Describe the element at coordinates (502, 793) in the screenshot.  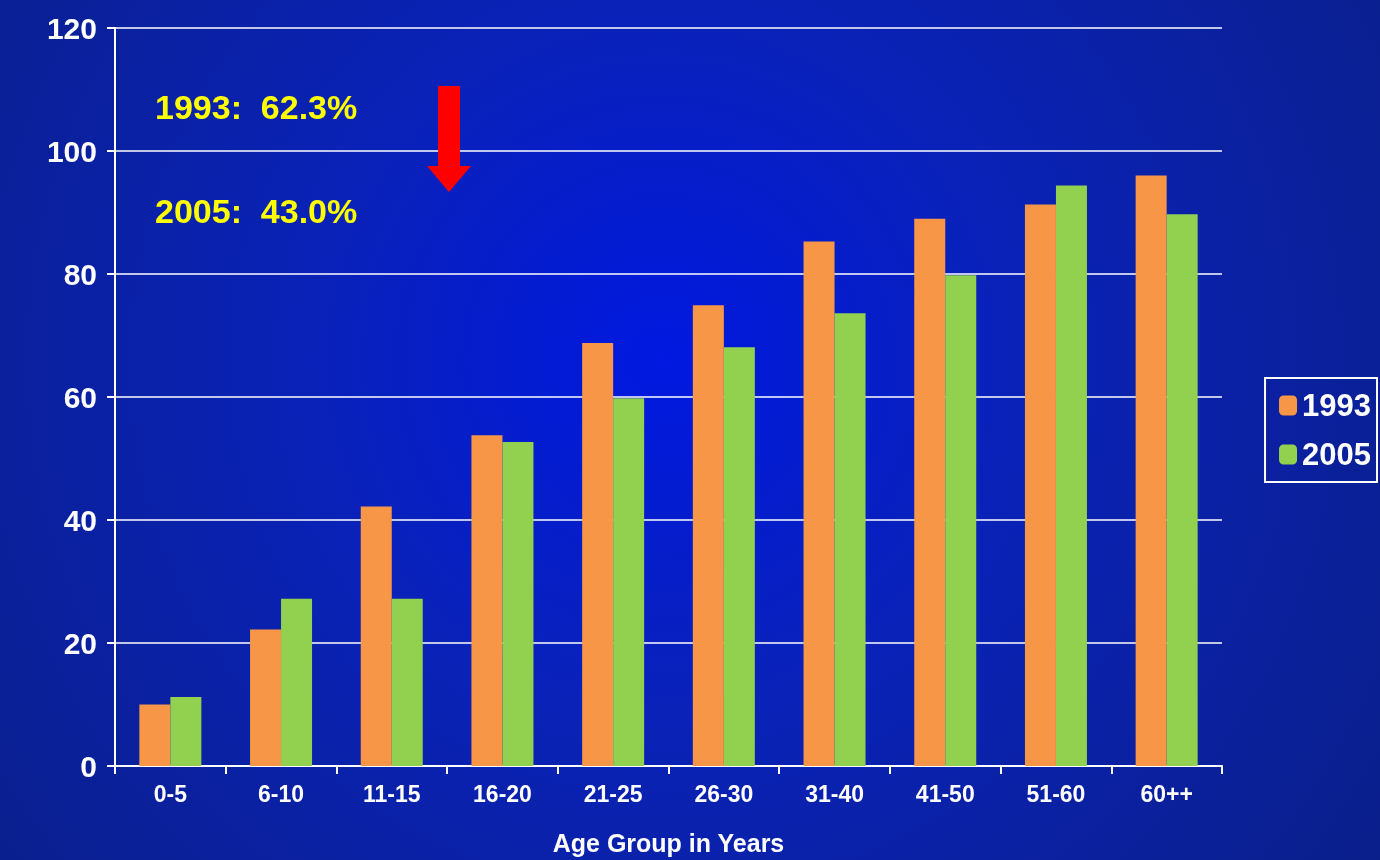
I see `x-tick-label: 16-20` at that location.